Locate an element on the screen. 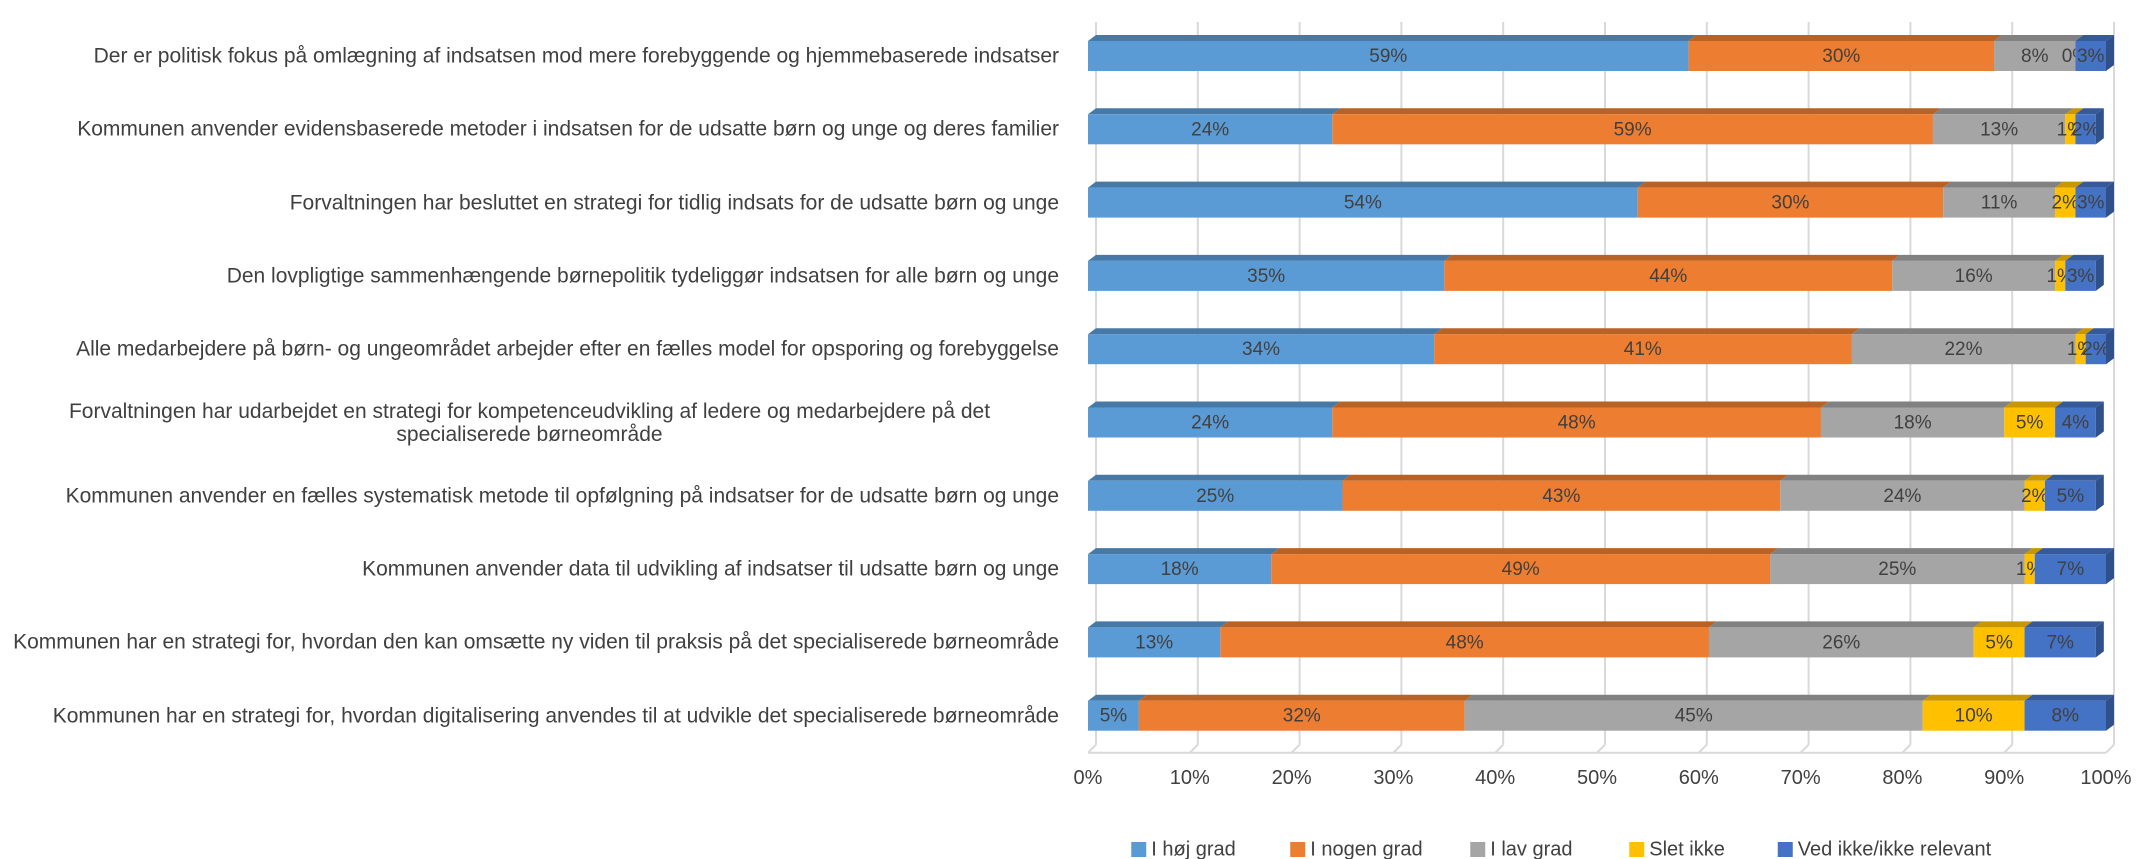  data-label: 8% is located at coordinates (2035, 56).